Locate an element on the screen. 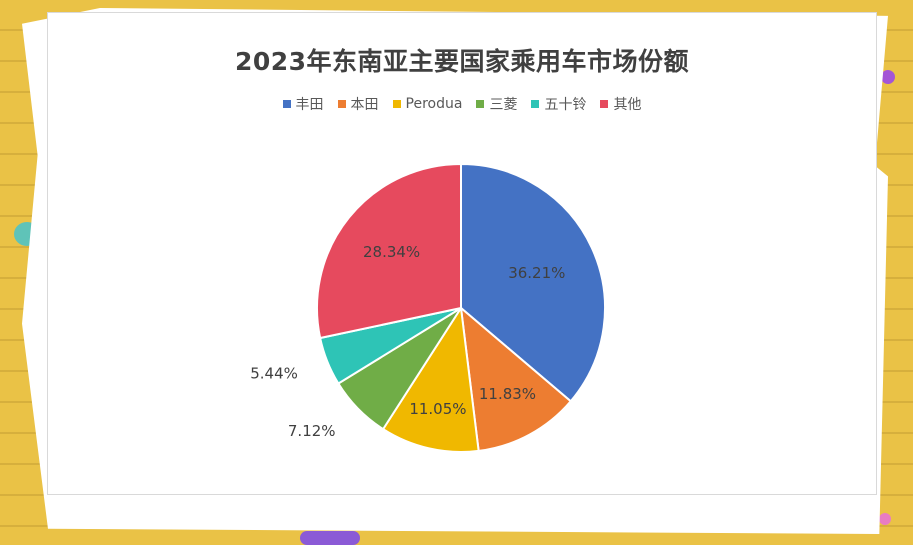  slice-data-label: 36.21% is located at coordinates (536, 273).